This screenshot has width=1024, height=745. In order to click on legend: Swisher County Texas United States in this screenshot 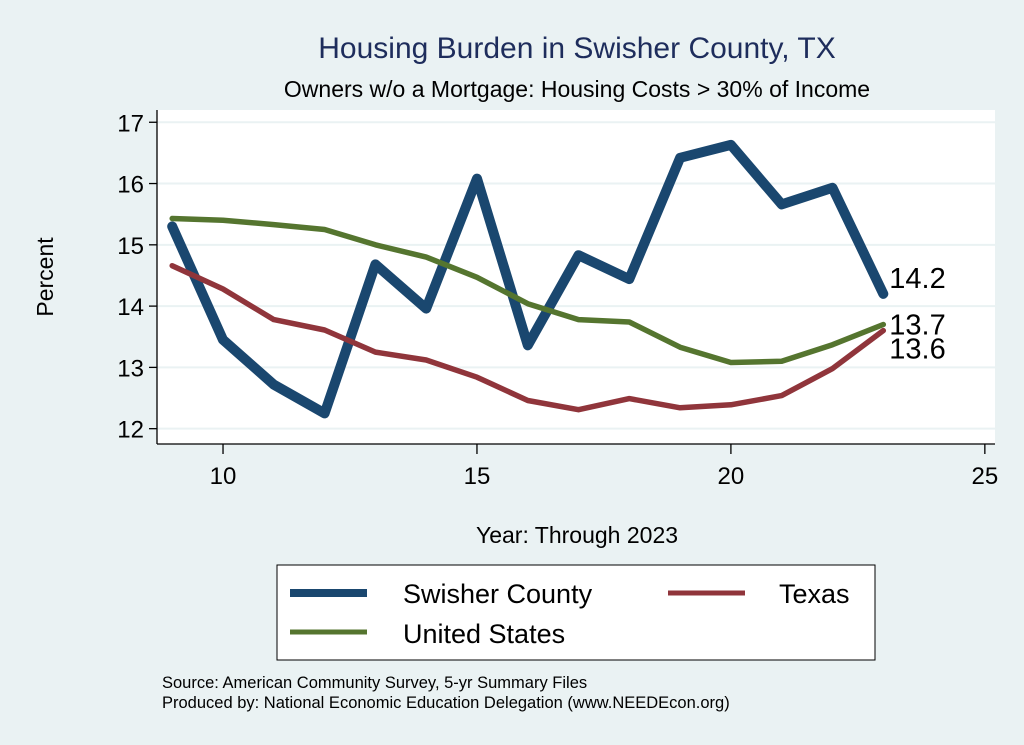, I will do `click(576, 612)`.